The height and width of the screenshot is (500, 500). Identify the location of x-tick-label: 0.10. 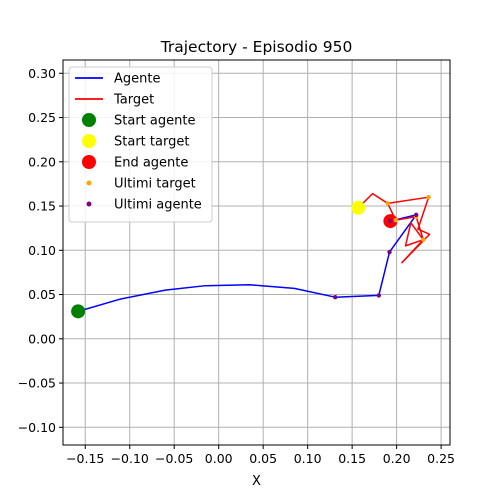
(308, 458).